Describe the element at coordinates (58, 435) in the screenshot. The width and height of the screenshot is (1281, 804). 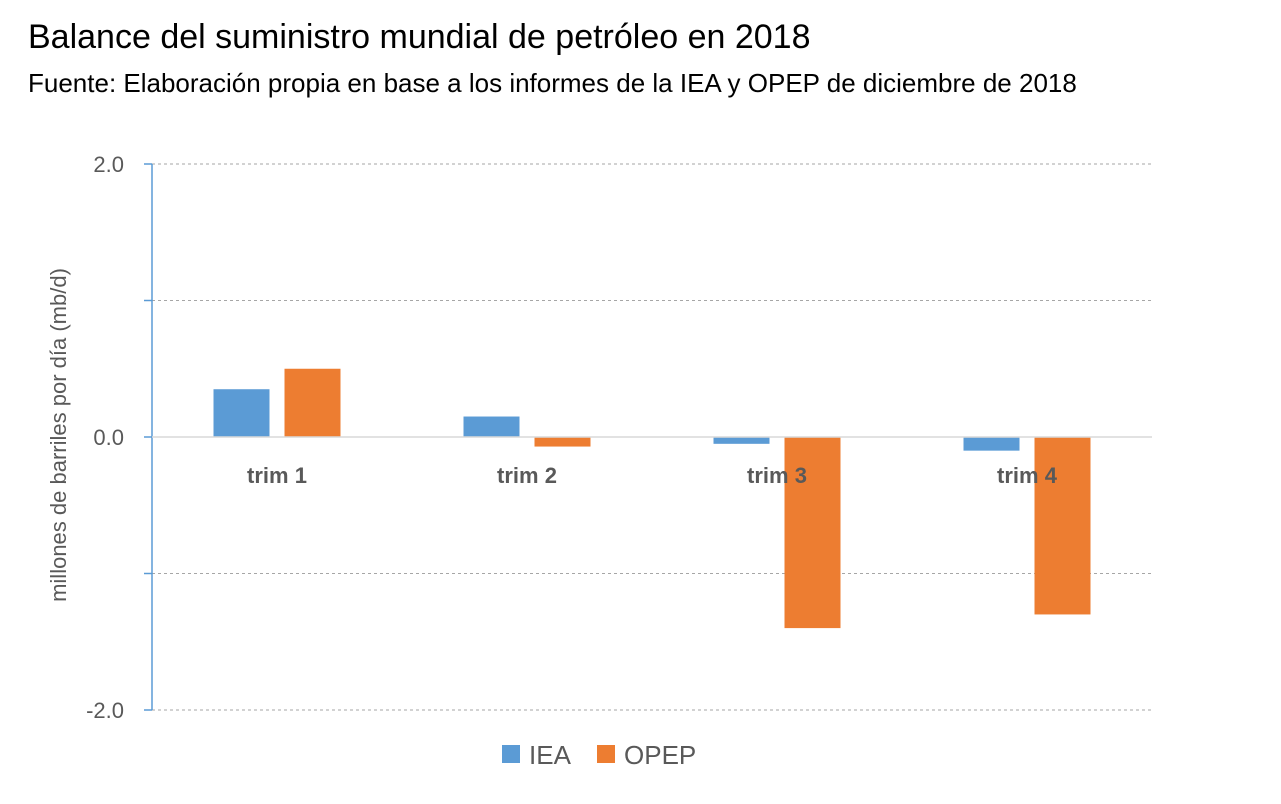
I see `y-axis-title: millones de barriles por día (mb/d)` at that location.